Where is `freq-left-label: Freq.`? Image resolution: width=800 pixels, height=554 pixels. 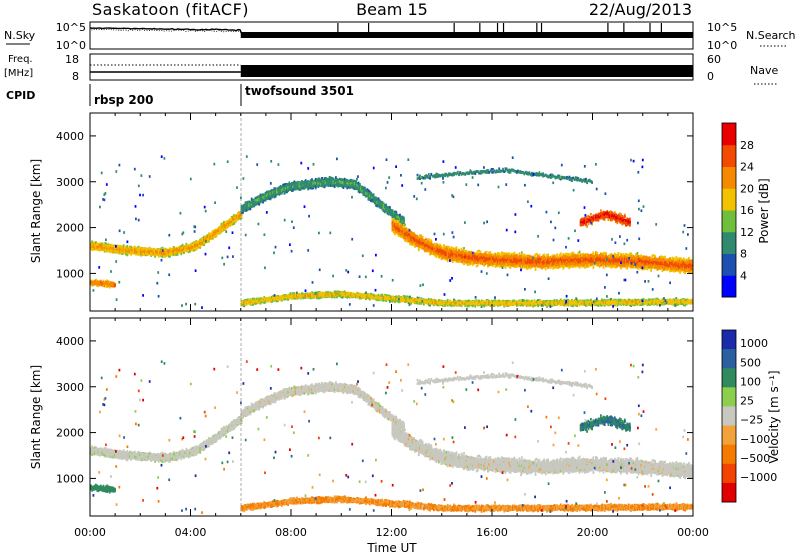 freq-left-label: Freq. is located at coordinates (20, 59).